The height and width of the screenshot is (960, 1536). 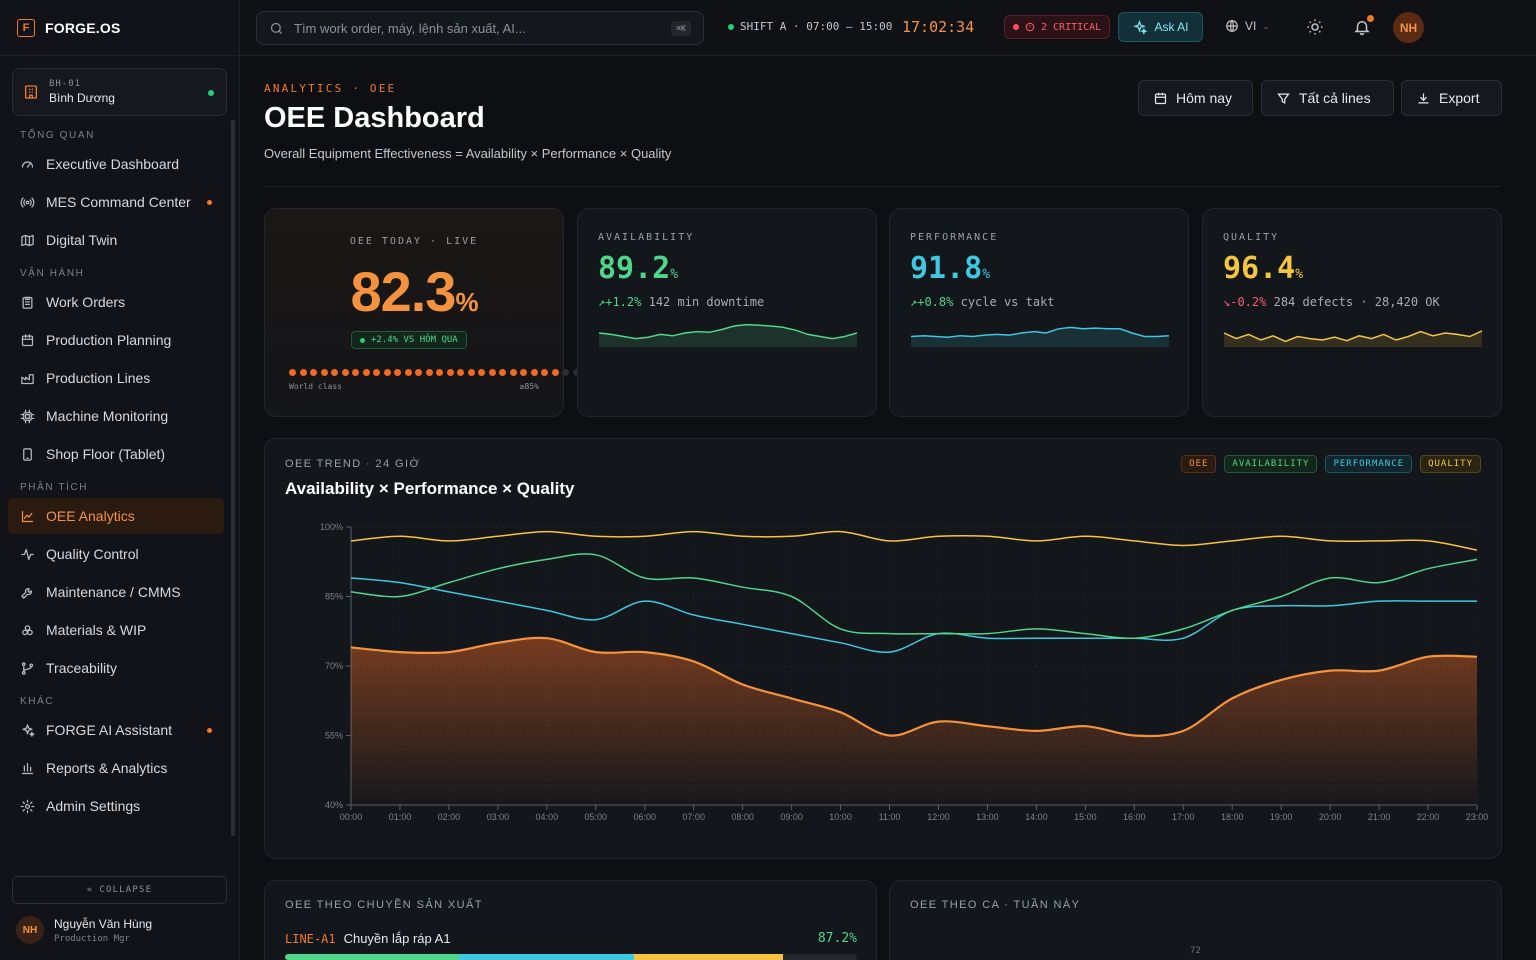 What do you see at coordinates (816, 26) in the screenshot?
I see `shift-text: SHIFT A · 07:00 – 15:00` at bounding box center [816, 26].